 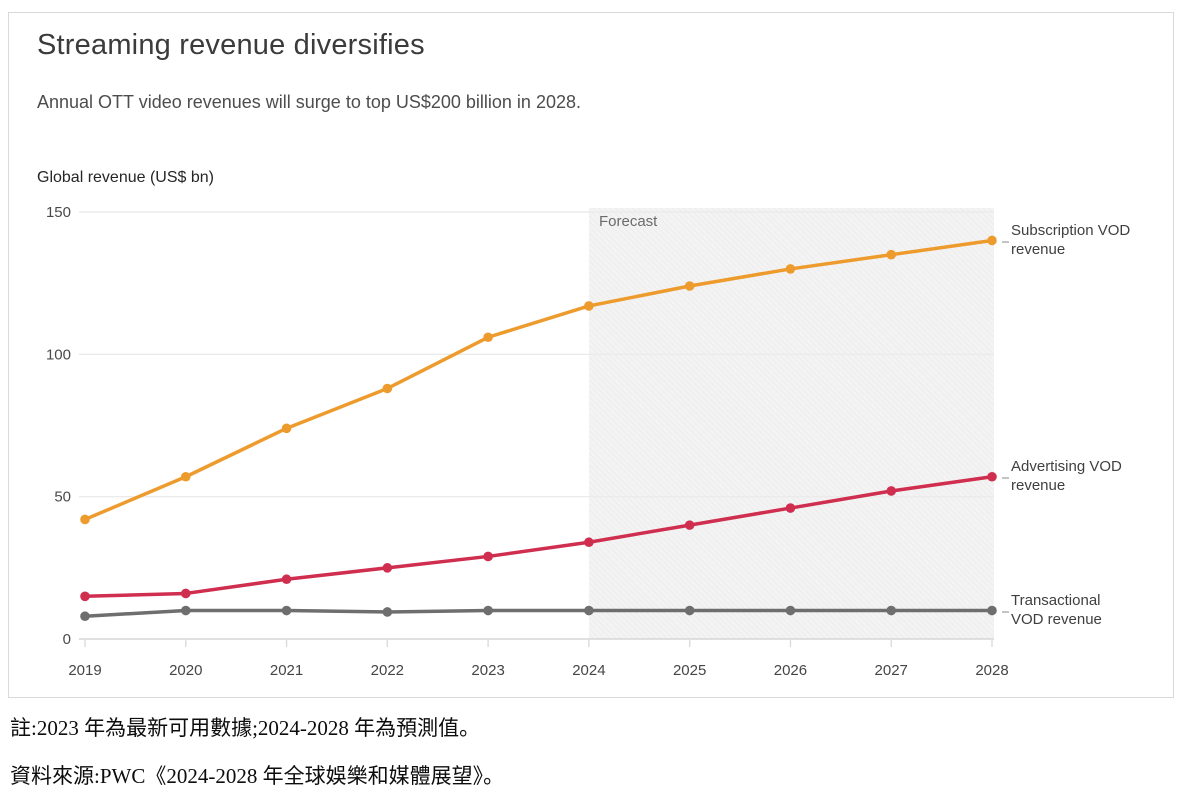 What do you see at coordinates (790, 670) in the screenshot?
I see `x-tick-label: 2026` at bounding box center [790, 670].